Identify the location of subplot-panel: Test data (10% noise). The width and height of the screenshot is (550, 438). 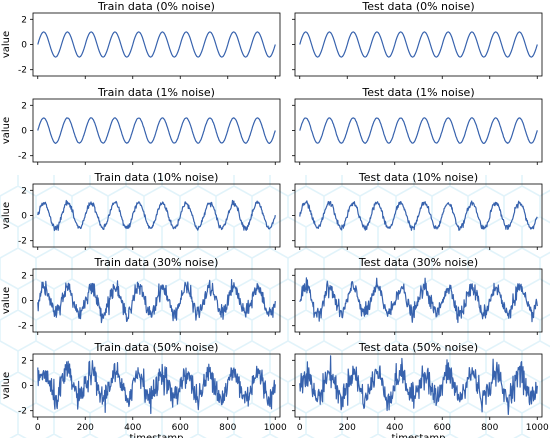
(417, 210).